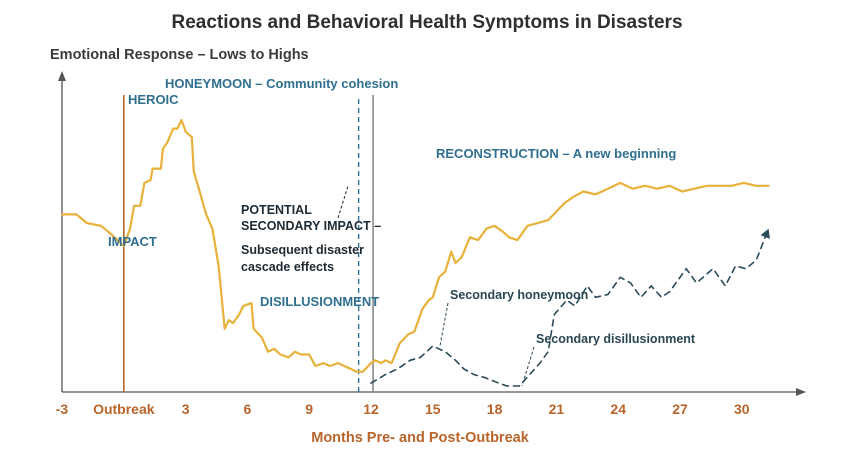 The image size is (850, 453). Describe the element at coordinates (616, 339) in the screenshot. I see `annotation-secondary-disillusionment: Secondary disillusionment` at that location.